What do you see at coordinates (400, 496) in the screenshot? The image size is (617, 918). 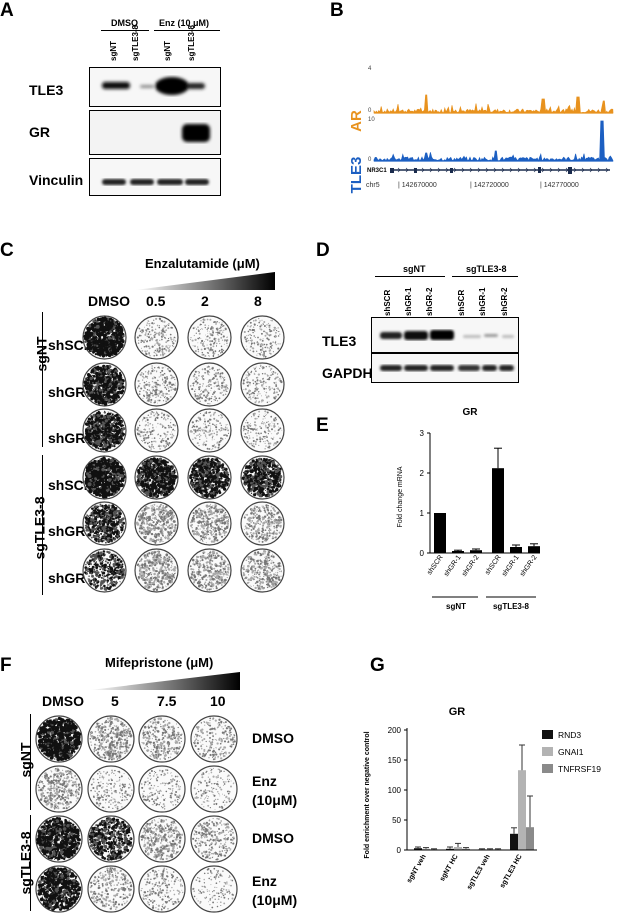 I see `y-axis-label: Fold change mRNA` at bounding box center [400, 496].